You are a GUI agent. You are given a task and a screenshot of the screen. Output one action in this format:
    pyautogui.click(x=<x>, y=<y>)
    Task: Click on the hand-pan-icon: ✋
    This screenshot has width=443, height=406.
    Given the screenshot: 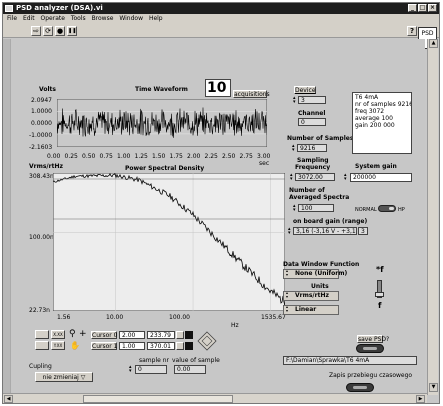 What is the action you would take?
    pyautogui.click(x=75, y=345)
    